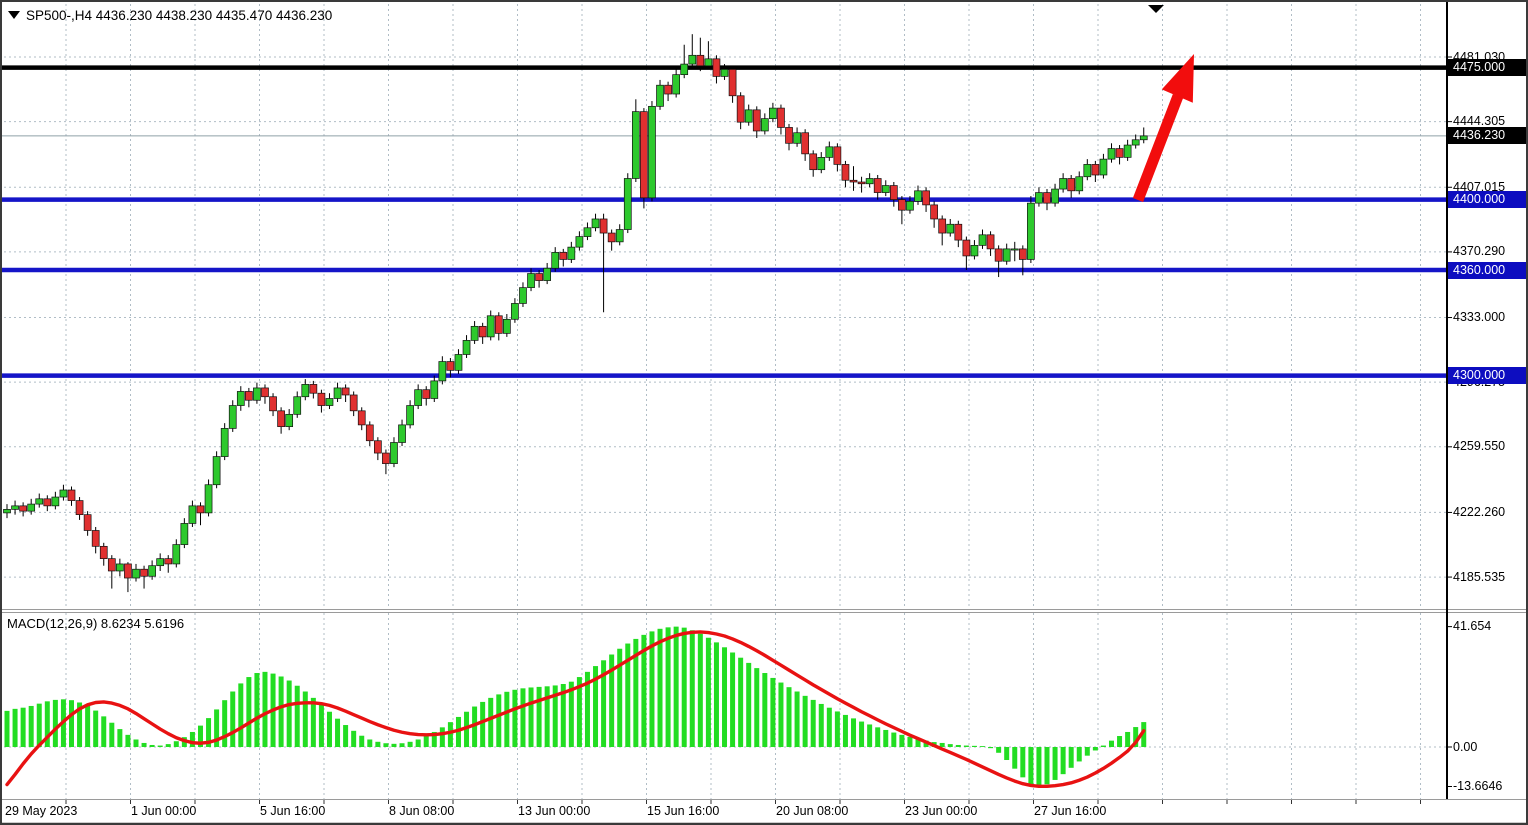  What do you see at coordinates (1487, 68) in the screenshot?
I see `price-level-badge: 4475.000` at bounding box center [1487, 68].